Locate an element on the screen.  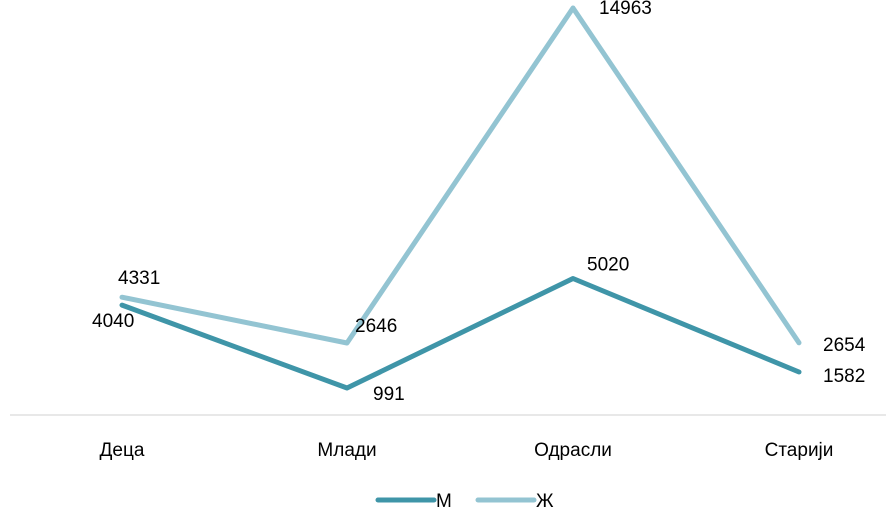
data-label: 4331 is located at coordinates (139, 278).